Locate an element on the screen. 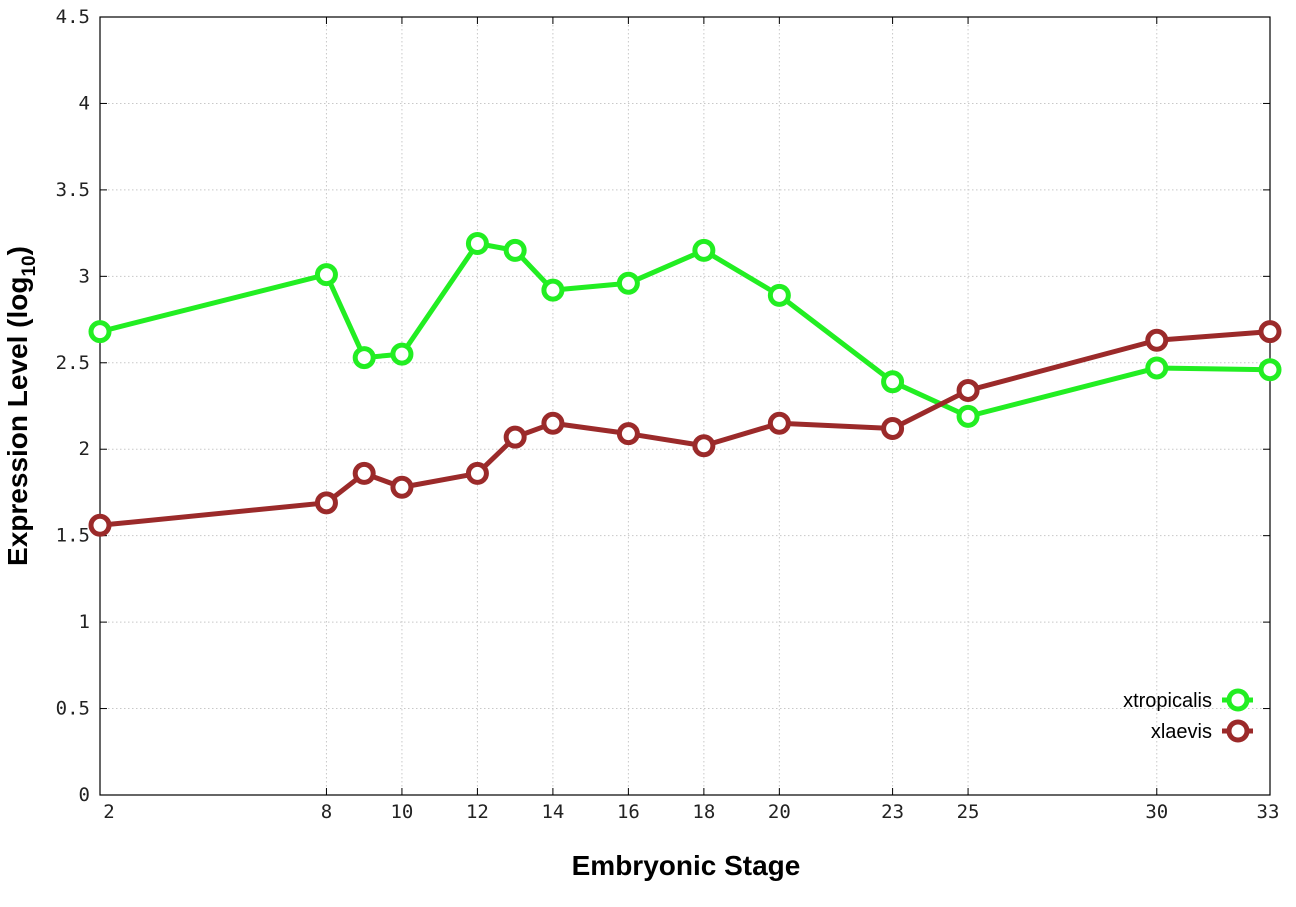 The height and width of the screenshot is (907, 1296). x-tick-label: 16 is located at coordinates (628, 812).